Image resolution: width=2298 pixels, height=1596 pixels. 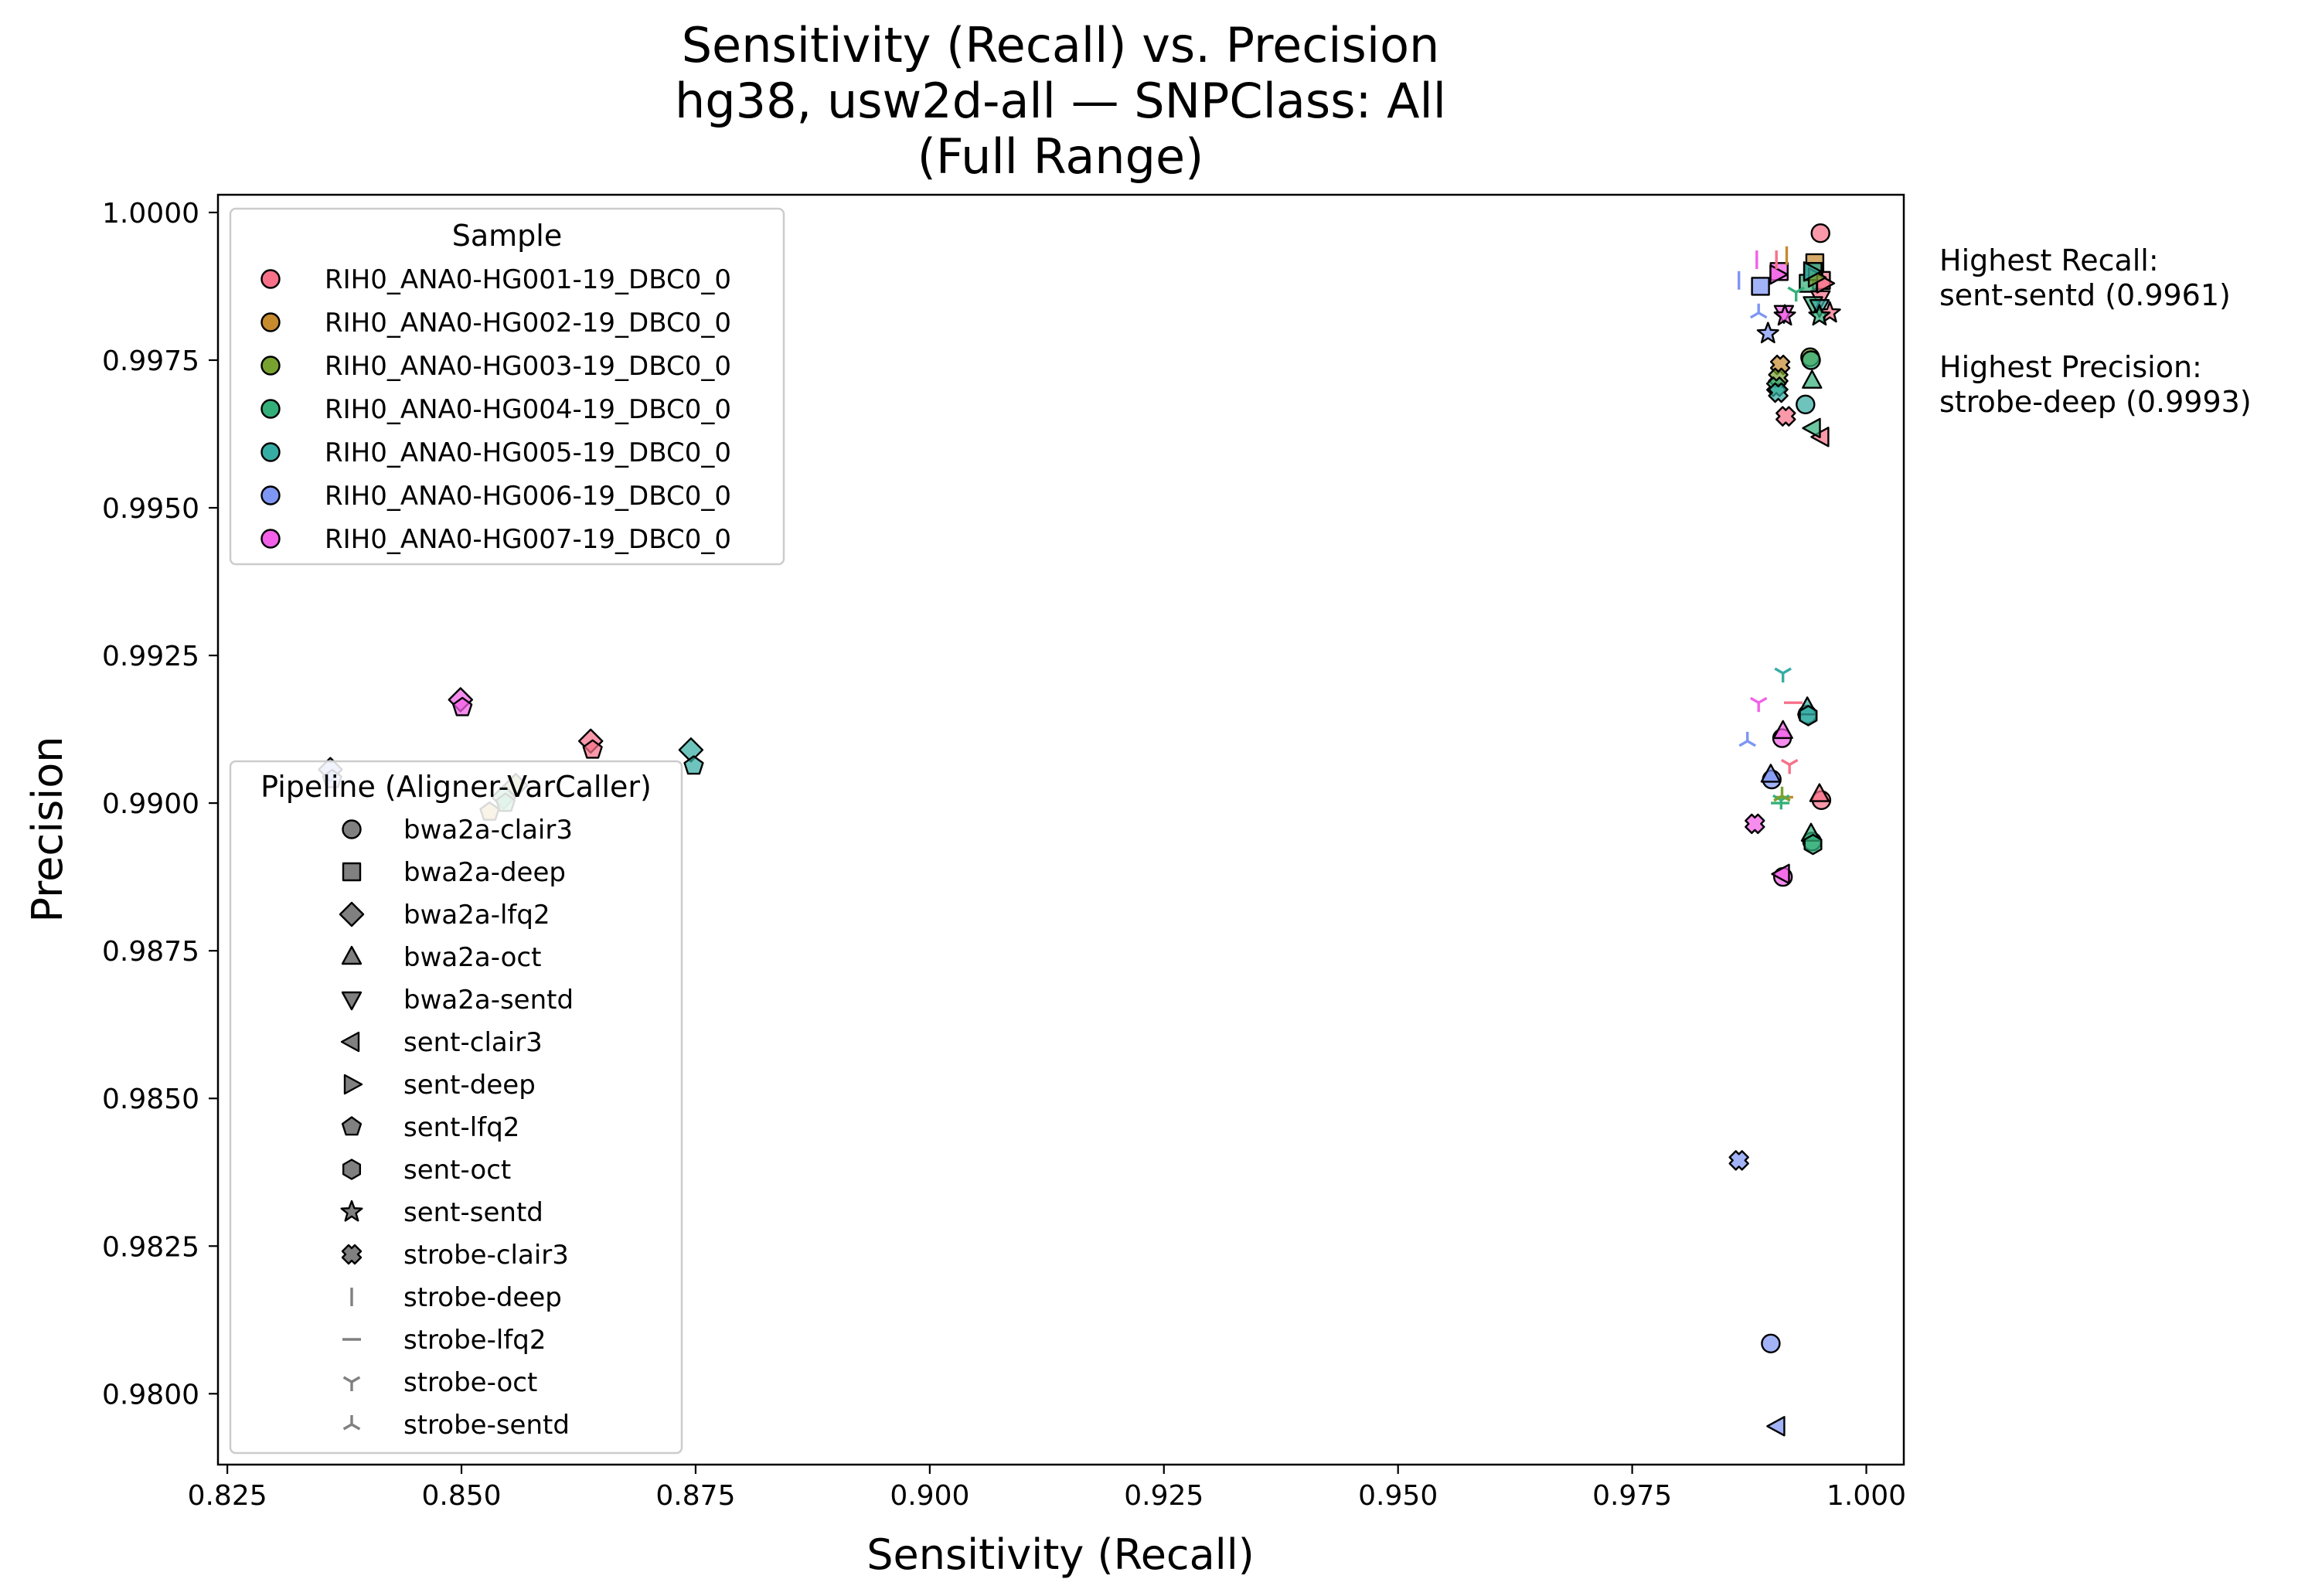 I want to click on y-axis-label: Precision, so click(x=47, y=830).